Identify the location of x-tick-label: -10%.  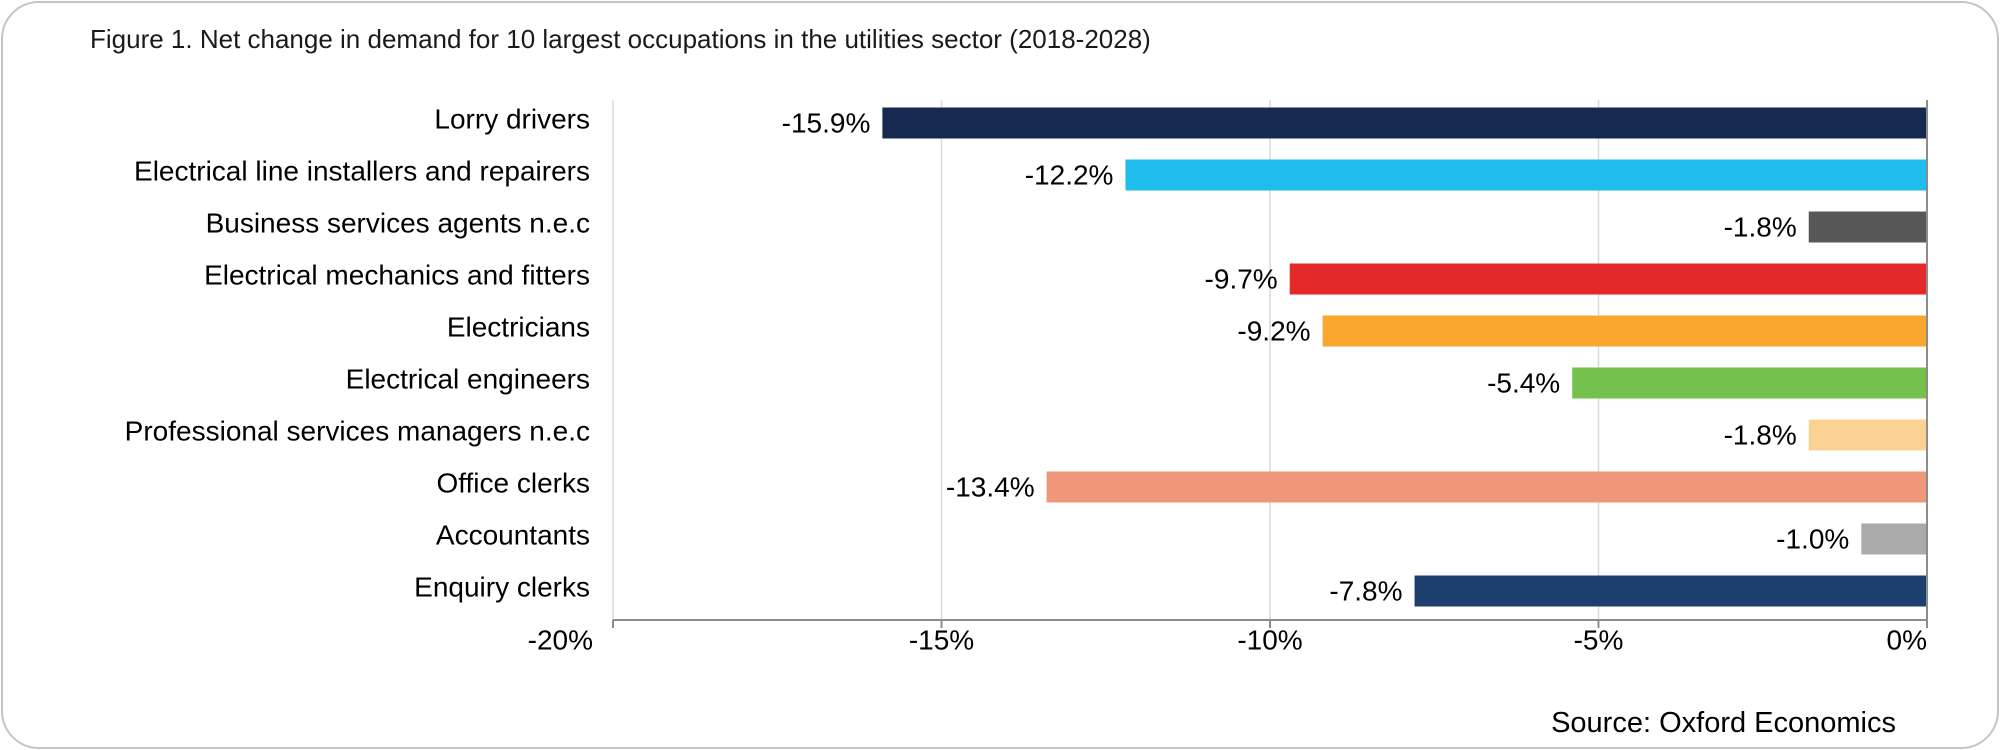
(1269, 639).